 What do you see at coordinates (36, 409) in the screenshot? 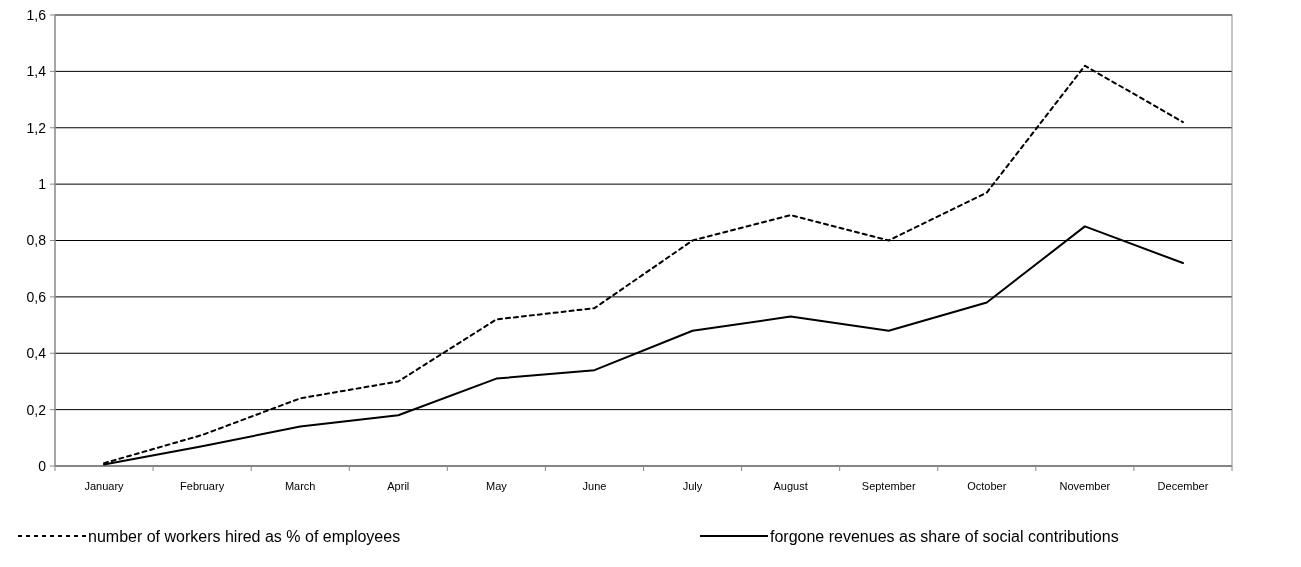
I see `y-tick-label: 0,2` at bounding box center [36, 409].